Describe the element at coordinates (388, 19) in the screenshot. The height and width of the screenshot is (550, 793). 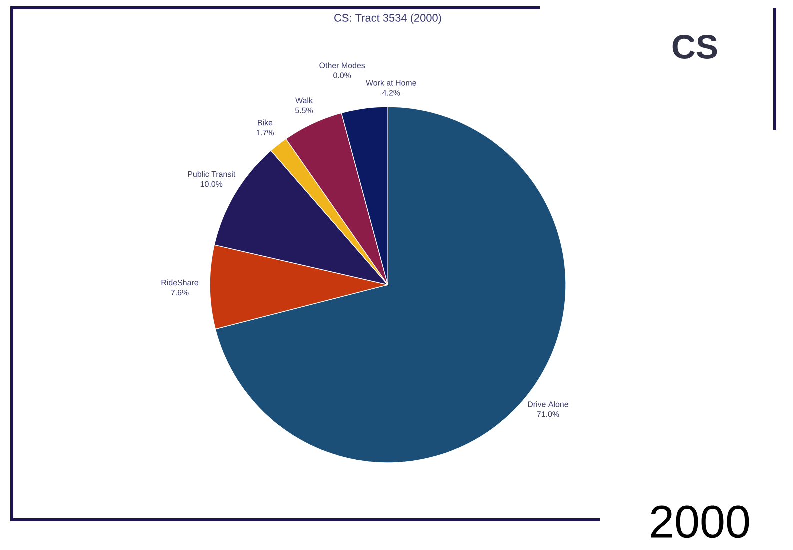
I see `chart-title: CS: Tract 3534 (2000)` at that location.